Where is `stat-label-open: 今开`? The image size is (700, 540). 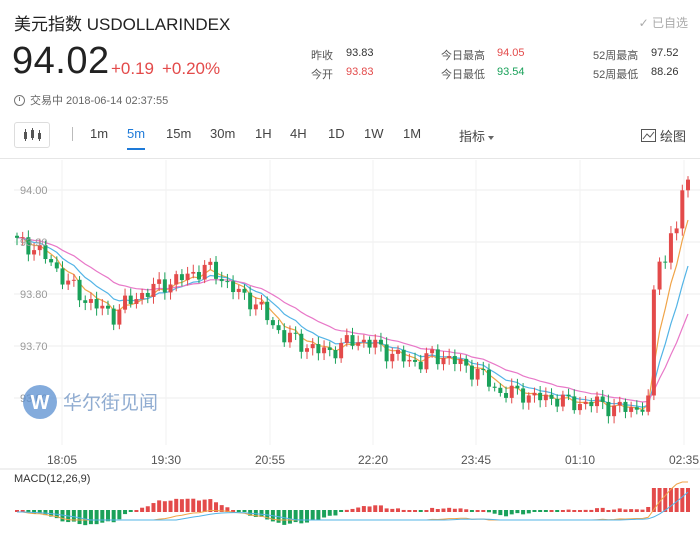 stat-label-open: 今开 is located at coordinates (322, 75).